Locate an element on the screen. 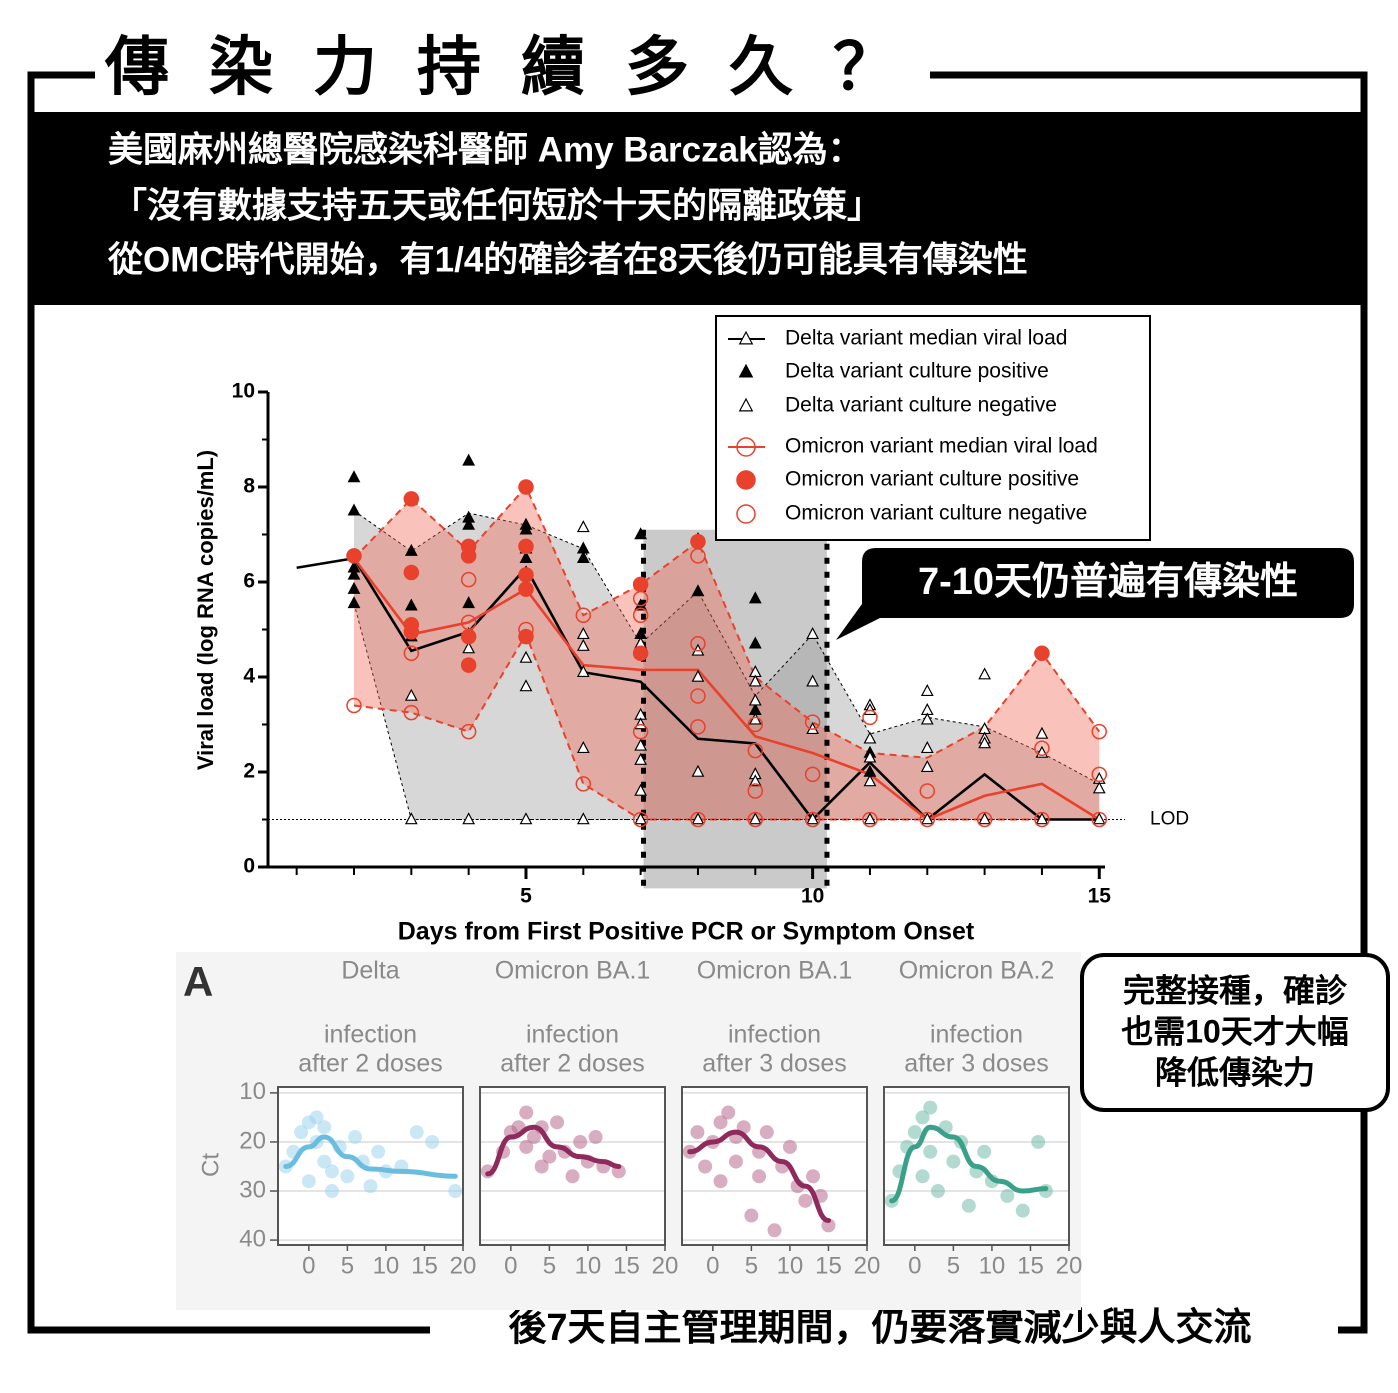 The image size is (1398, 1393). legend-label: Omicron variant culture negative is located at coordinates (936, 513).